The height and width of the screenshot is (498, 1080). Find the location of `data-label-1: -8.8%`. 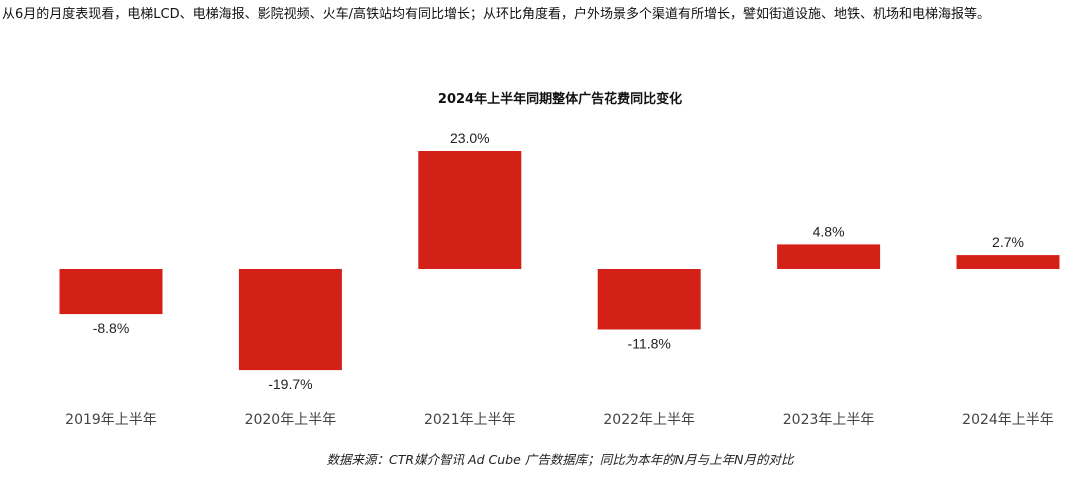

data-label-1: -8.8% is located at coordinates (111, 328).